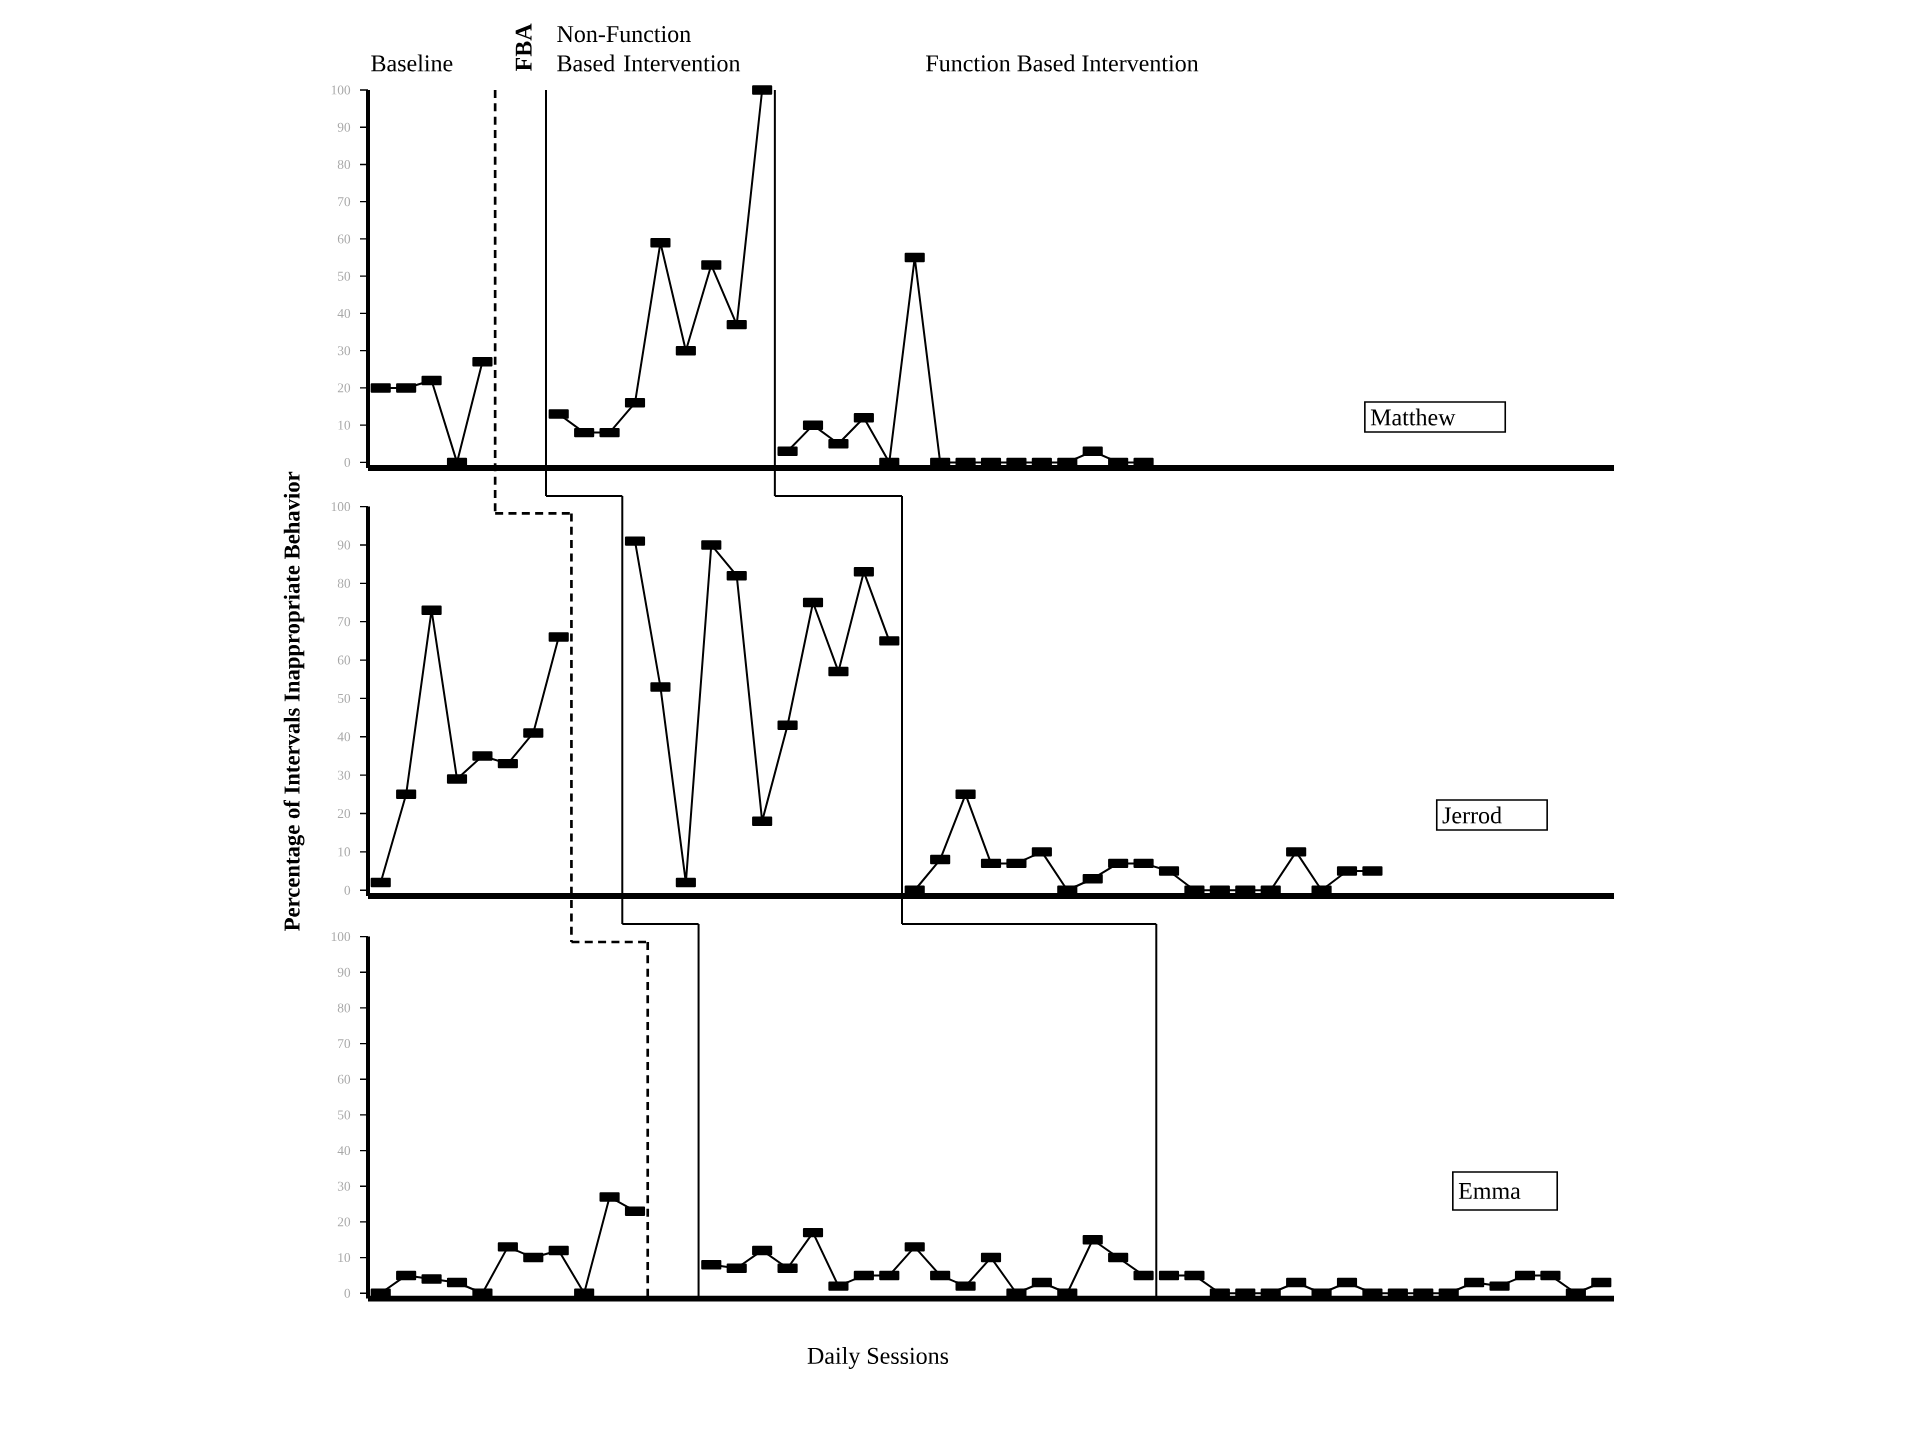 This screenshot has width=1920, height=1440. I want to click on y-axis-title: Percentage of Intervals Inappropriate Behavior, so click(294, 701).